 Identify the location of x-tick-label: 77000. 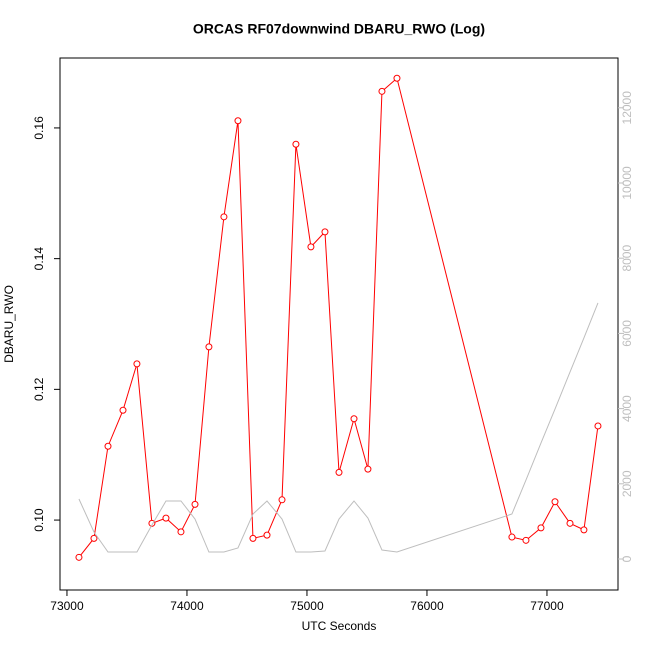
(547, 606).